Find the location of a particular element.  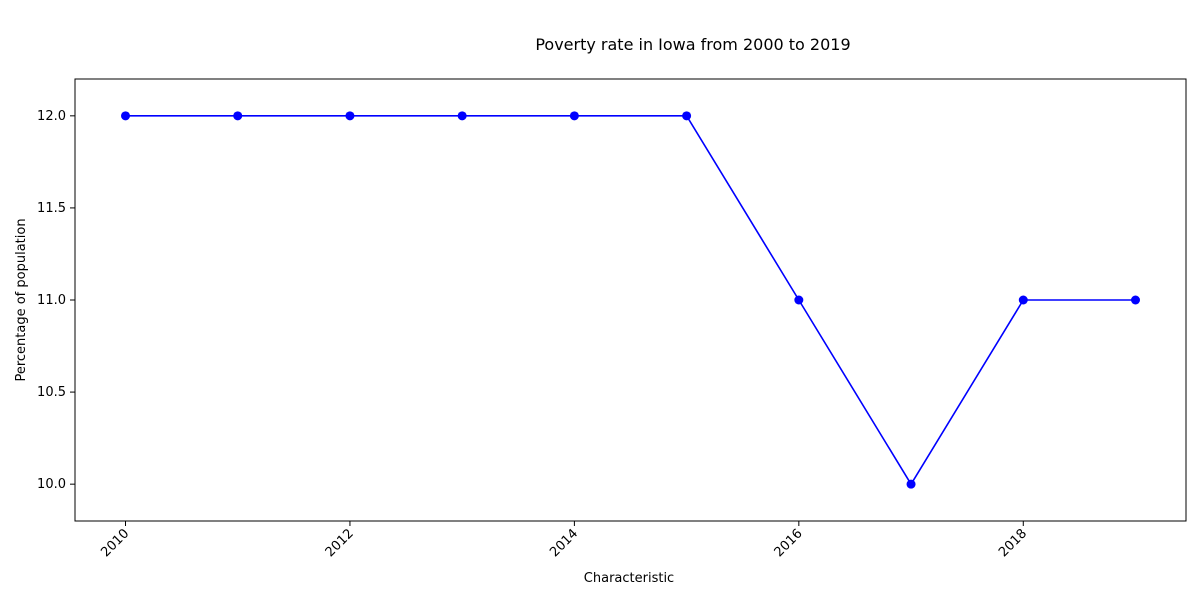

x-tick-label: 2014 is located at coordinates (564, 543).